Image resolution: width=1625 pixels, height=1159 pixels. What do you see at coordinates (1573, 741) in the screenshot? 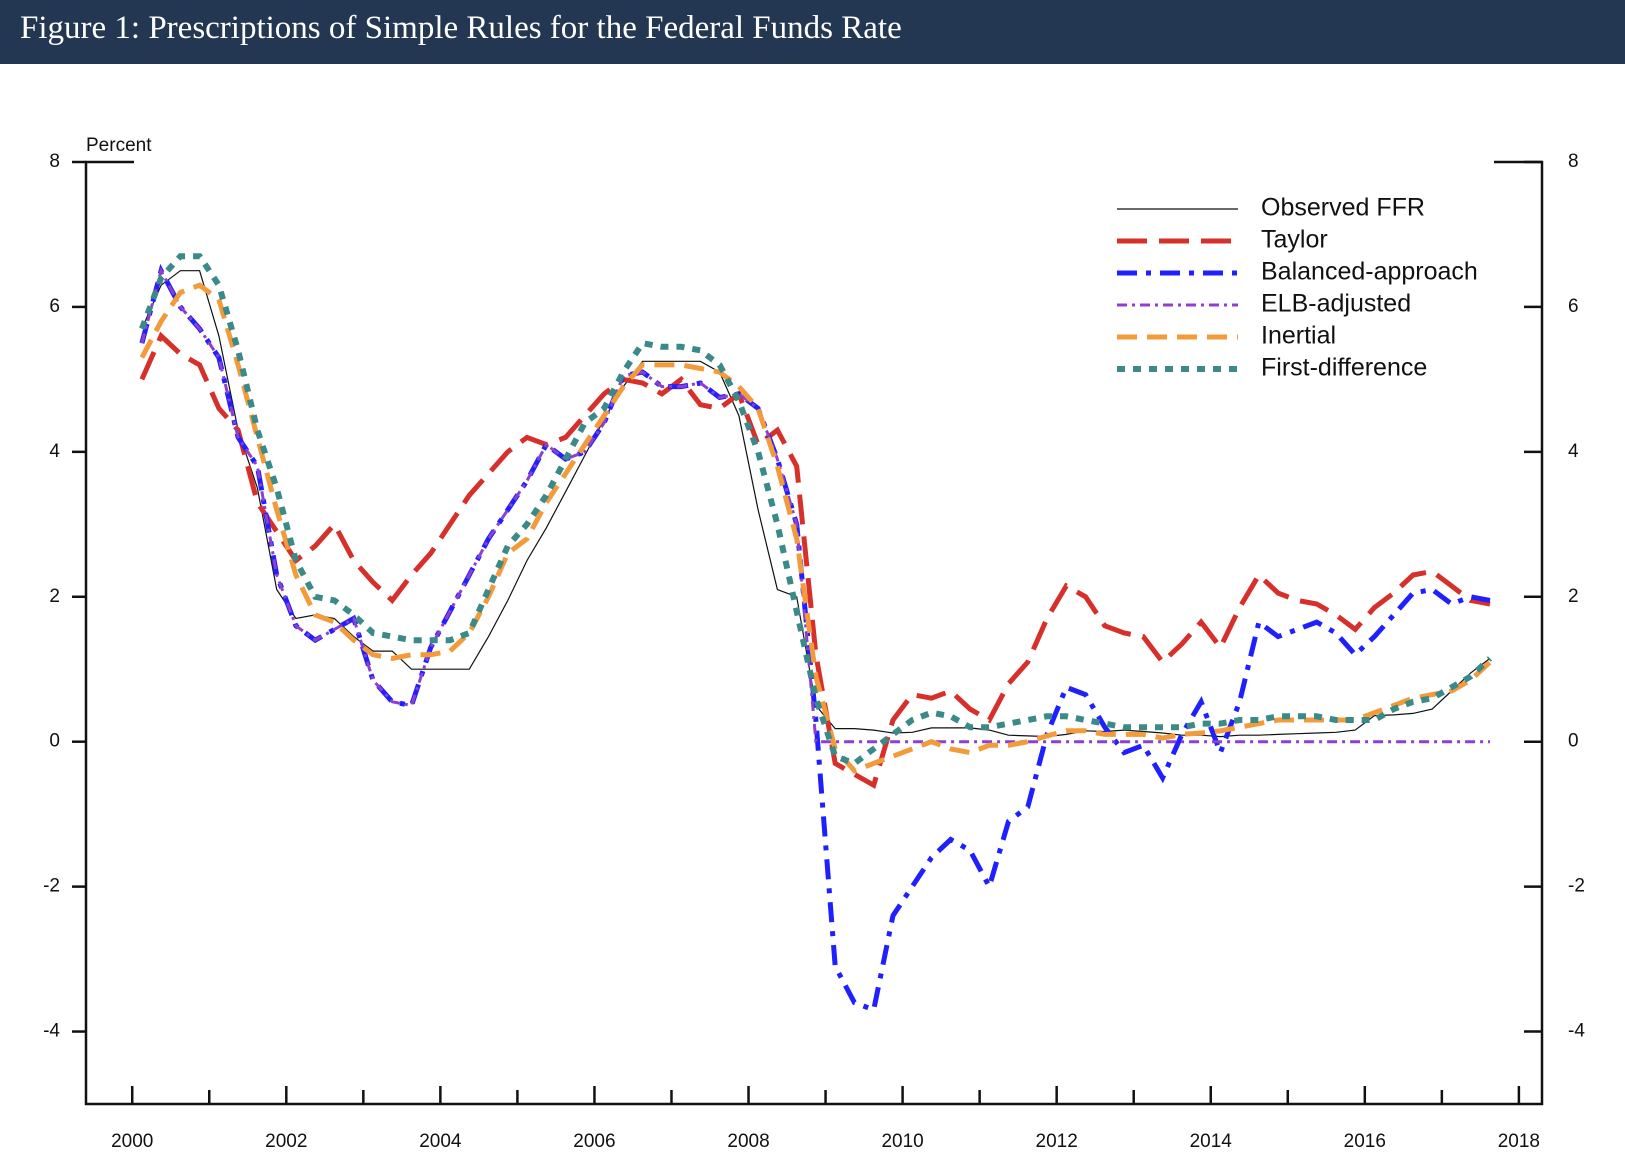
I see `y2-tick-label: 0` at bounding box center [1573, 741].